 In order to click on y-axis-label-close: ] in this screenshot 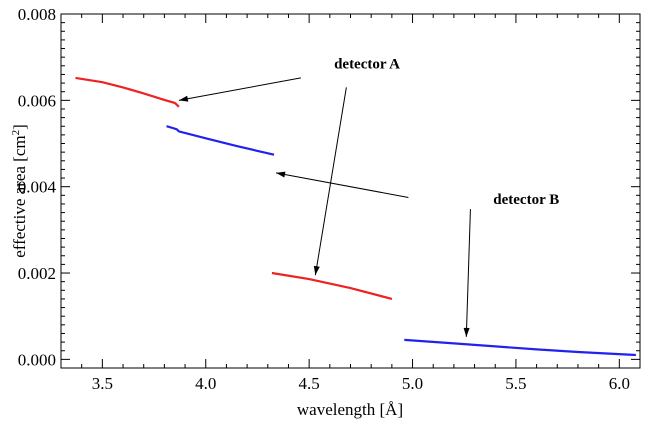, I will do `click(19, 127)`.